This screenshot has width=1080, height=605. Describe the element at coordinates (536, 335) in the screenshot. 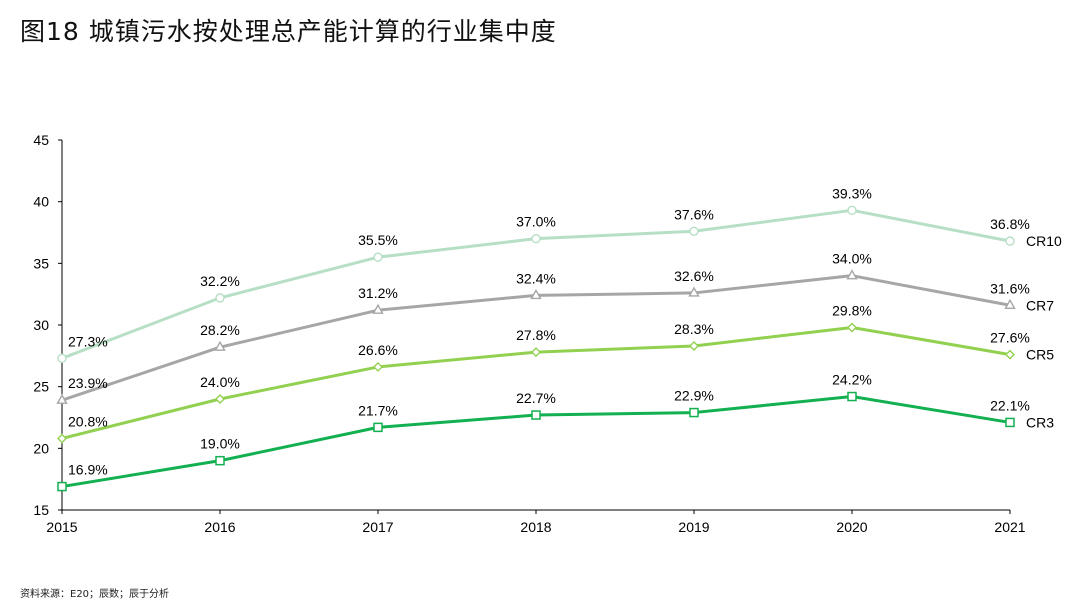

I see `data-label: 27.8%` at that location.